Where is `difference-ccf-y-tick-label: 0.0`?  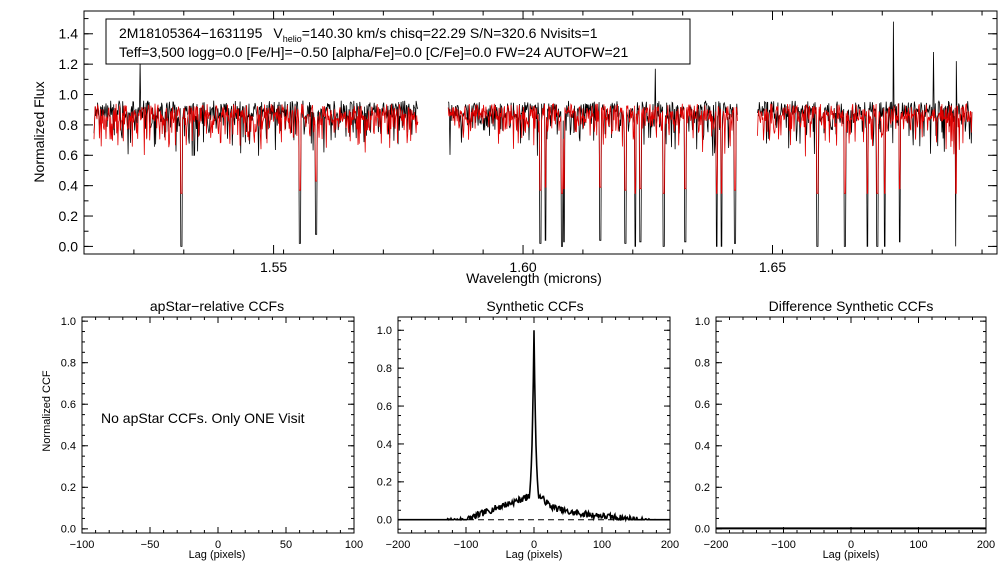
difference-ccf-y-tick-label: 0.0 is located at coordinates (702, 530).